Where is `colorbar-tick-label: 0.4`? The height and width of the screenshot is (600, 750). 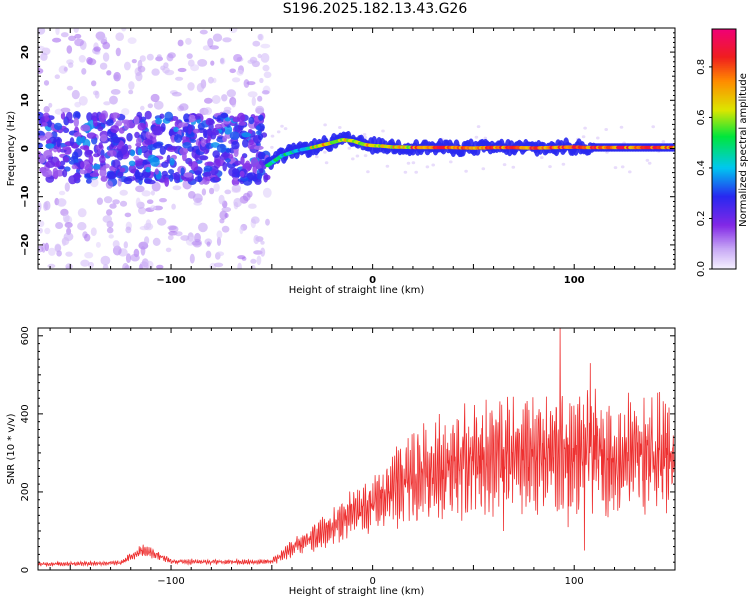 colorbar-tick-label: 0.4 is located at coordinates (701, 168).